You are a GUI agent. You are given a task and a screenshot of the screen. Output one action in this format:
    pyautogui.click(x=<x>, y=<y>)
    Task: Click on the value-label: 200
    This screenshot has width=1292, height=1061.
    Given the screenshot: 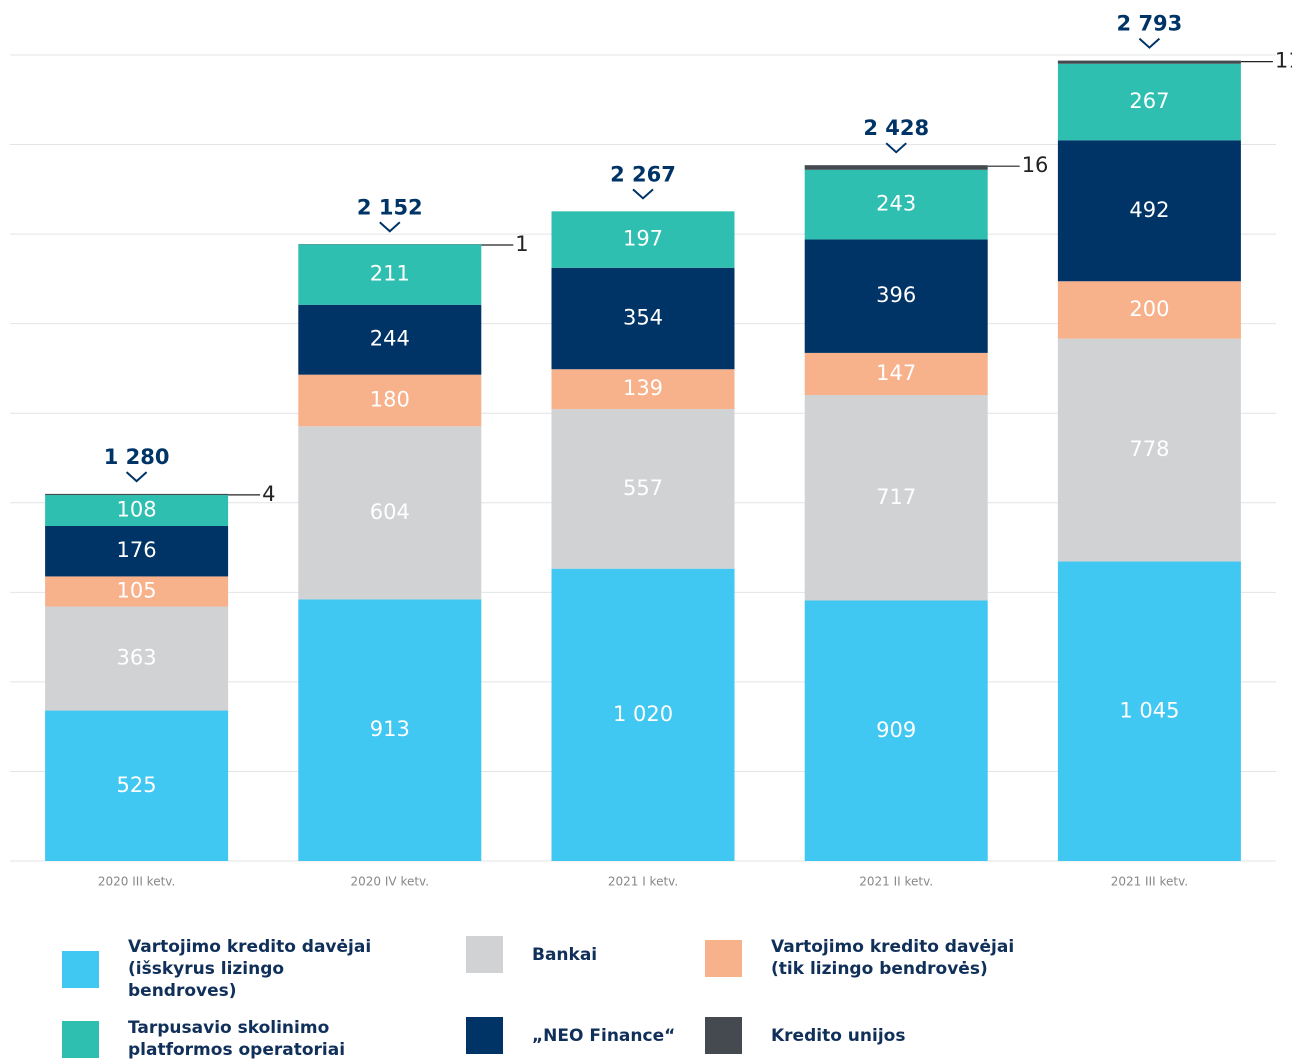 What is the action you would take?
    pyautogui.click(x=1149, y=309)
    